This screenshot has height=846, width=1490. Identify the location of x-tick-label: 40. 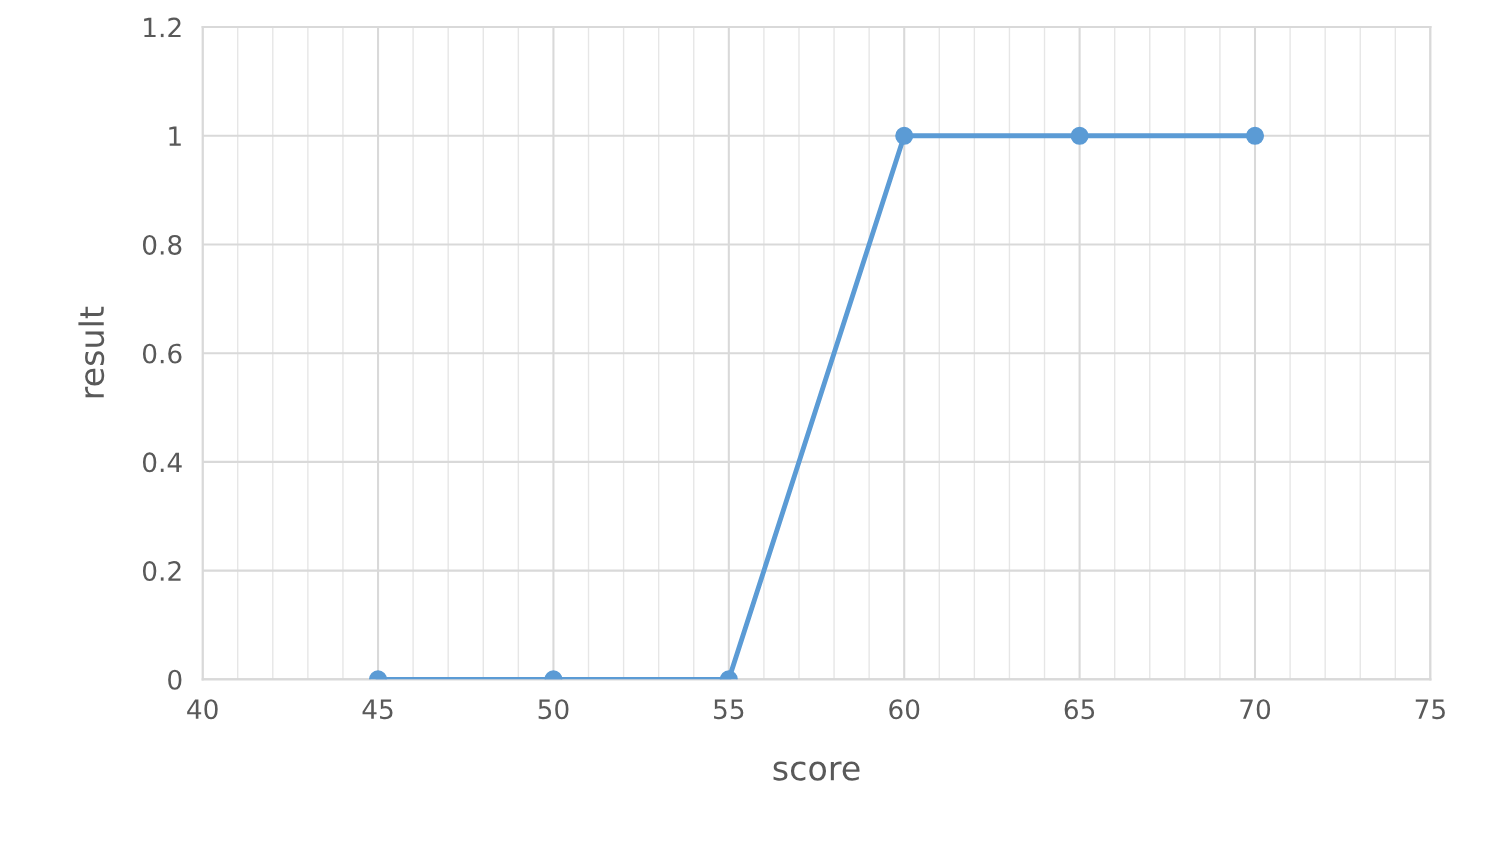
(202, 709).